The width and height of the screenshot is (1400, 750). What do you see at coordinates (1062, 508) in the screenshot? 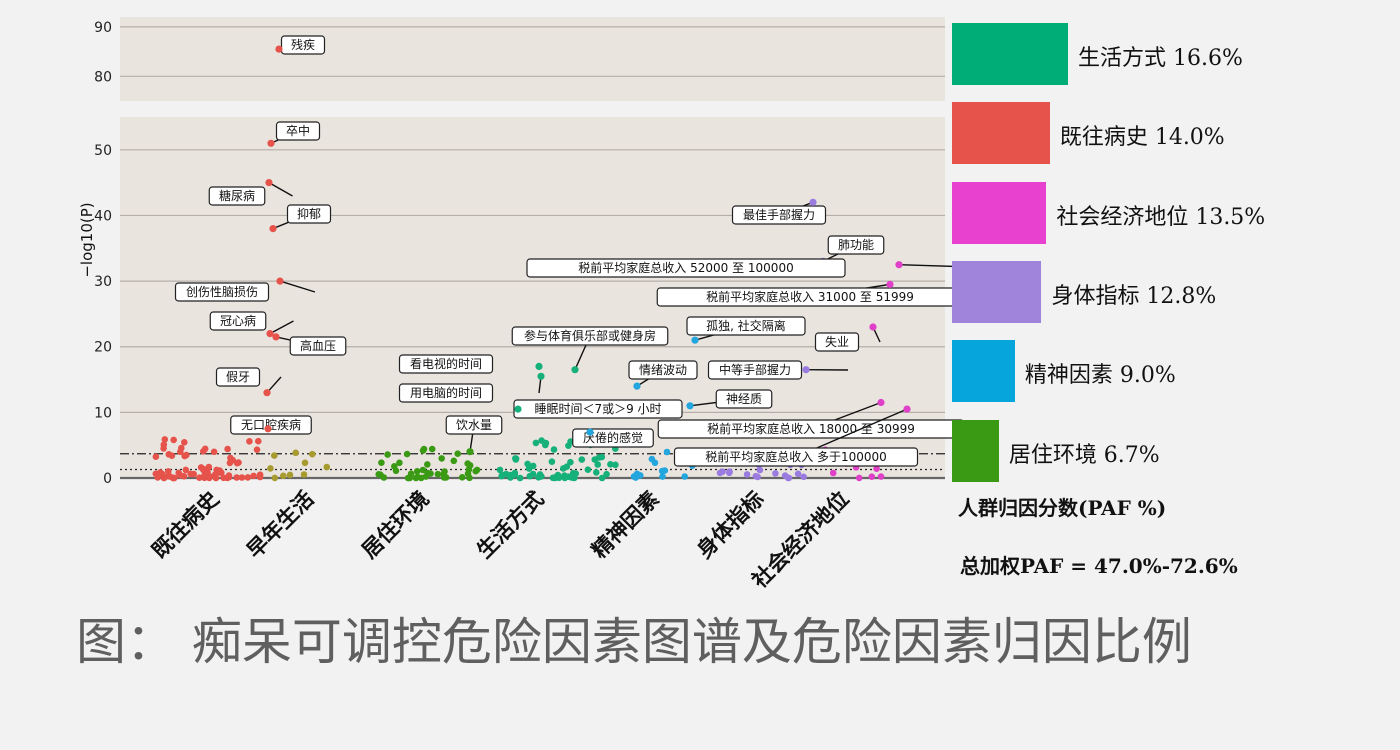
I see `paf-title: 人群归因分数(PAF %)` at bounding box center [1062, 508].